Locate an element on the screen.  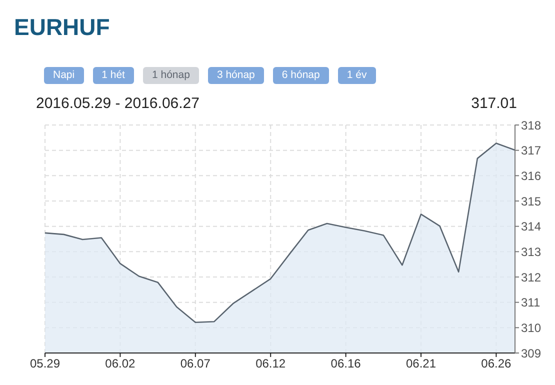
chart-title: EURHUF is located at coordinates (62, 27).